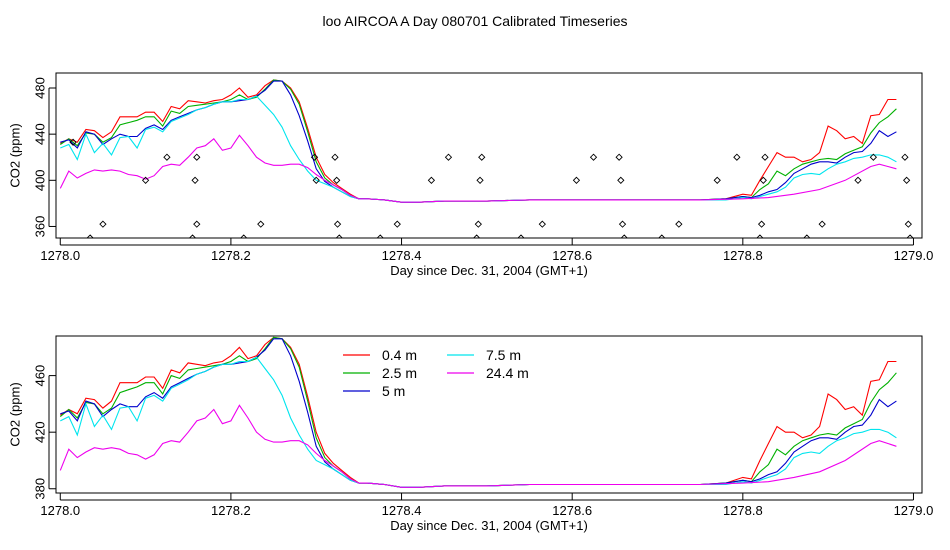 The width and height of the screenshot is (950, 550). What do you see at coordinates (39, 227) in the screenshot?
I see `y-tick-label: 360` at bounding box center [39, 227].